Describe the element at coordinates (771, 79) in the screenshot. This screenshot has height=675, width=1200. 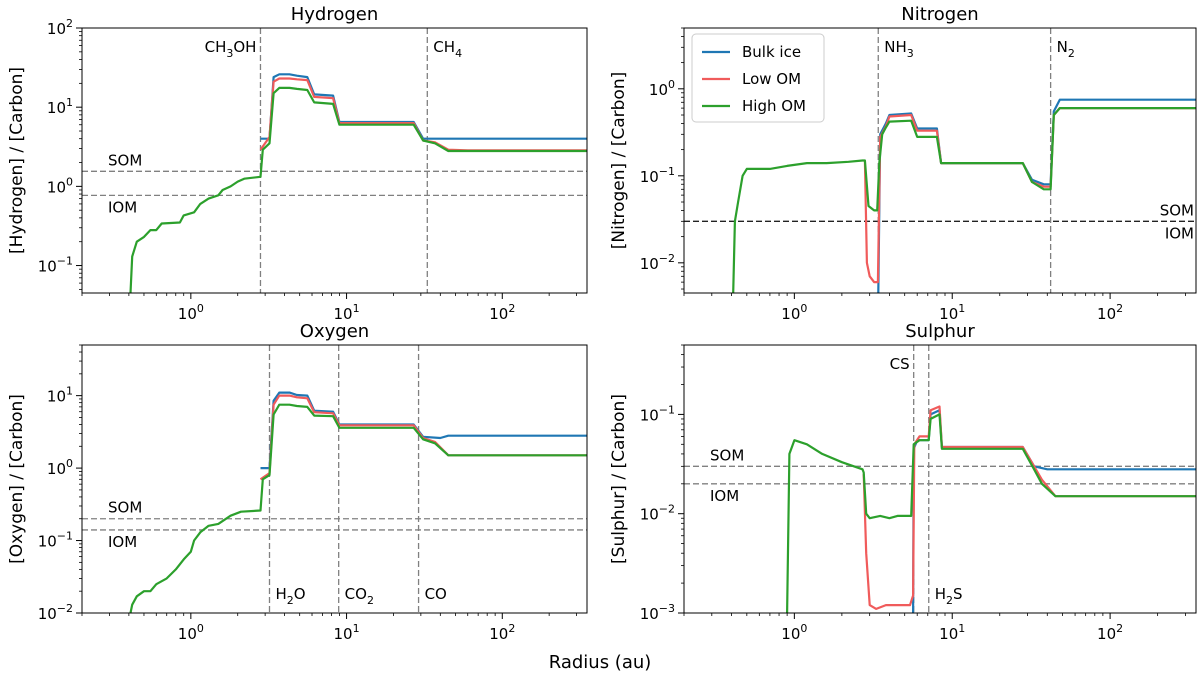
I see `legend-label-low-om: Low OM` at that location.